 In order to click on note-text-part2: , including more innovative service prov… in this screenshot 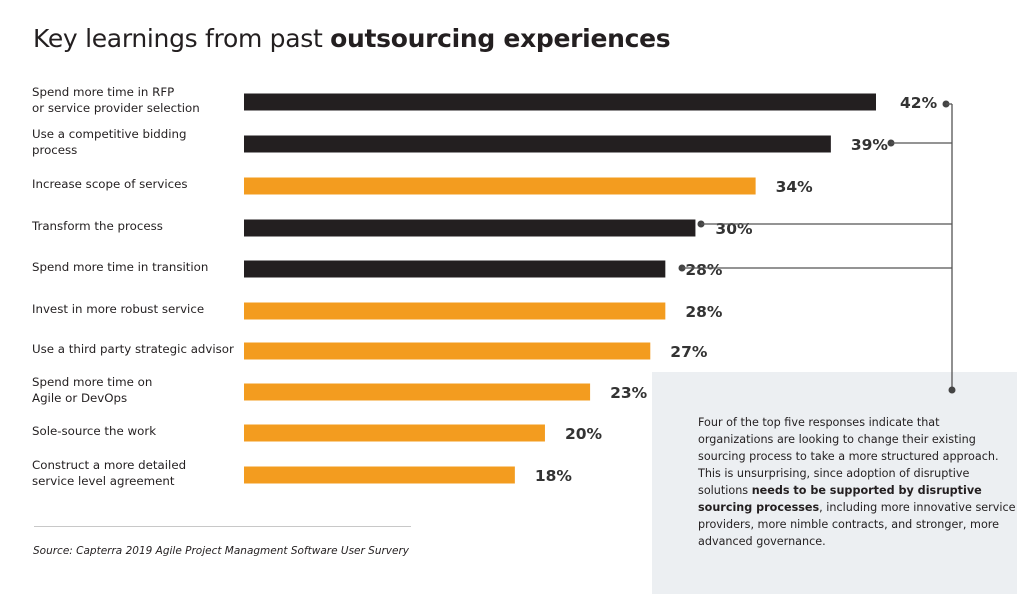, I will do `click(857, 524)`.